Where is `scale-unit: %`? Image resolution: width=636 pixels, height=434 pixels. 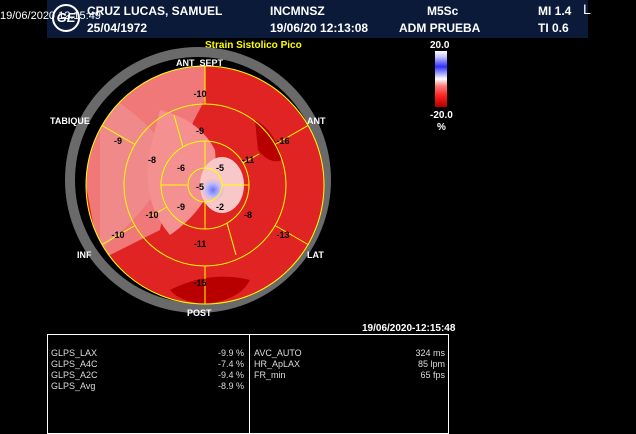
scale-unit: % is located at coordinates (441, 127).